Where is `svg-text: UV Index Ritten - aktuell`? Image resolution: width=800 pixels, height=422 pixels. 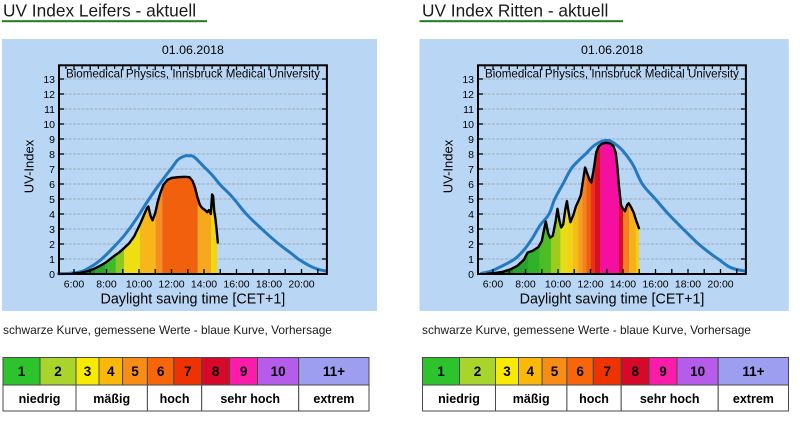 svg-text: UV Index Ritten - aktuell is located at coordinates (515, 11).